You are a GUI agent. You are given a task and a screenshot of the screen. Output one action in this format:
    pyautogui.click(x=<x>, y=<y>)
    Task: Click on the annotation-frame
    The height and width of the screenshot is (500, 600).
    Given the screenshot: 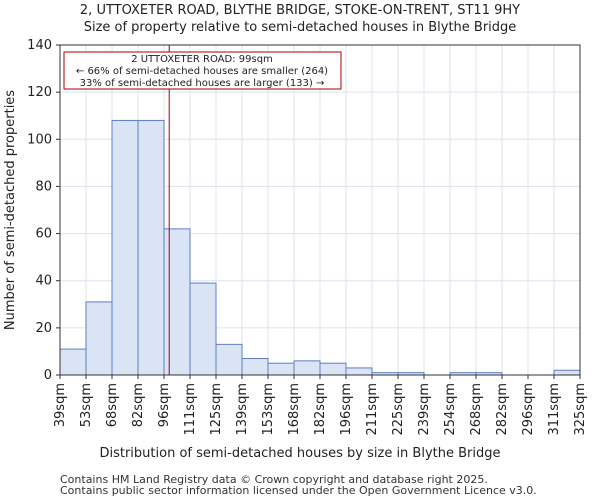 What is the action you would take?
    pyautogui.click(x=202, y=70)
    